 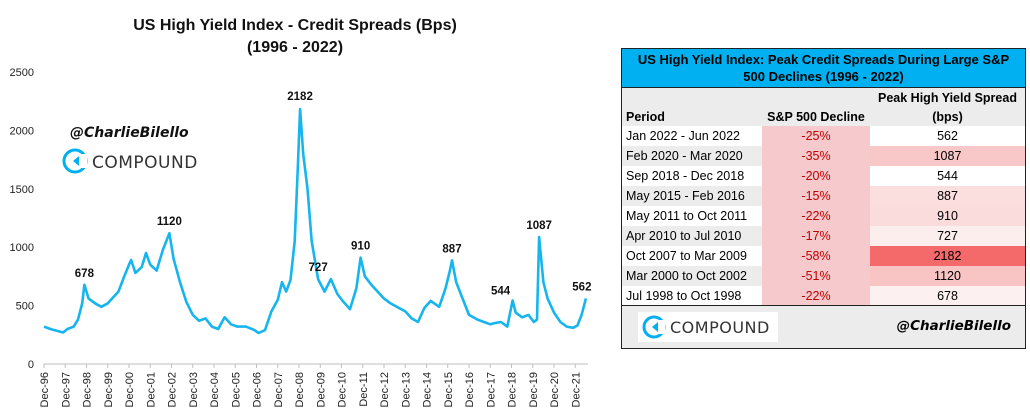 What do you see at coordinates (109, 389) in the screenshot?
I see `x-tick-label: Dec-99` at bounding box center [109, 389].